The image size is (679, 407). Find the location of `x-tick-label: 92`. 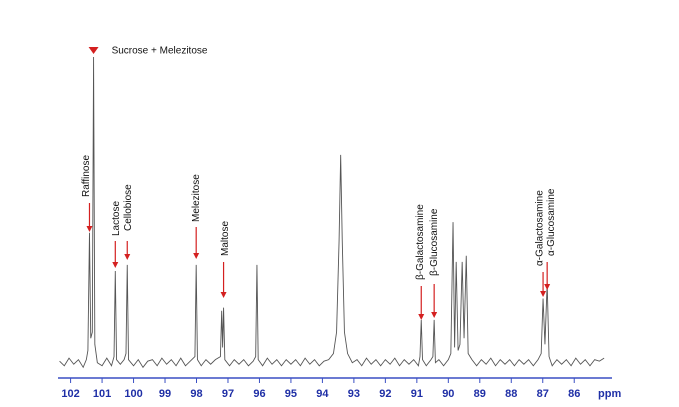

x-tick-label: 92 is located at coordinates (385, 394).